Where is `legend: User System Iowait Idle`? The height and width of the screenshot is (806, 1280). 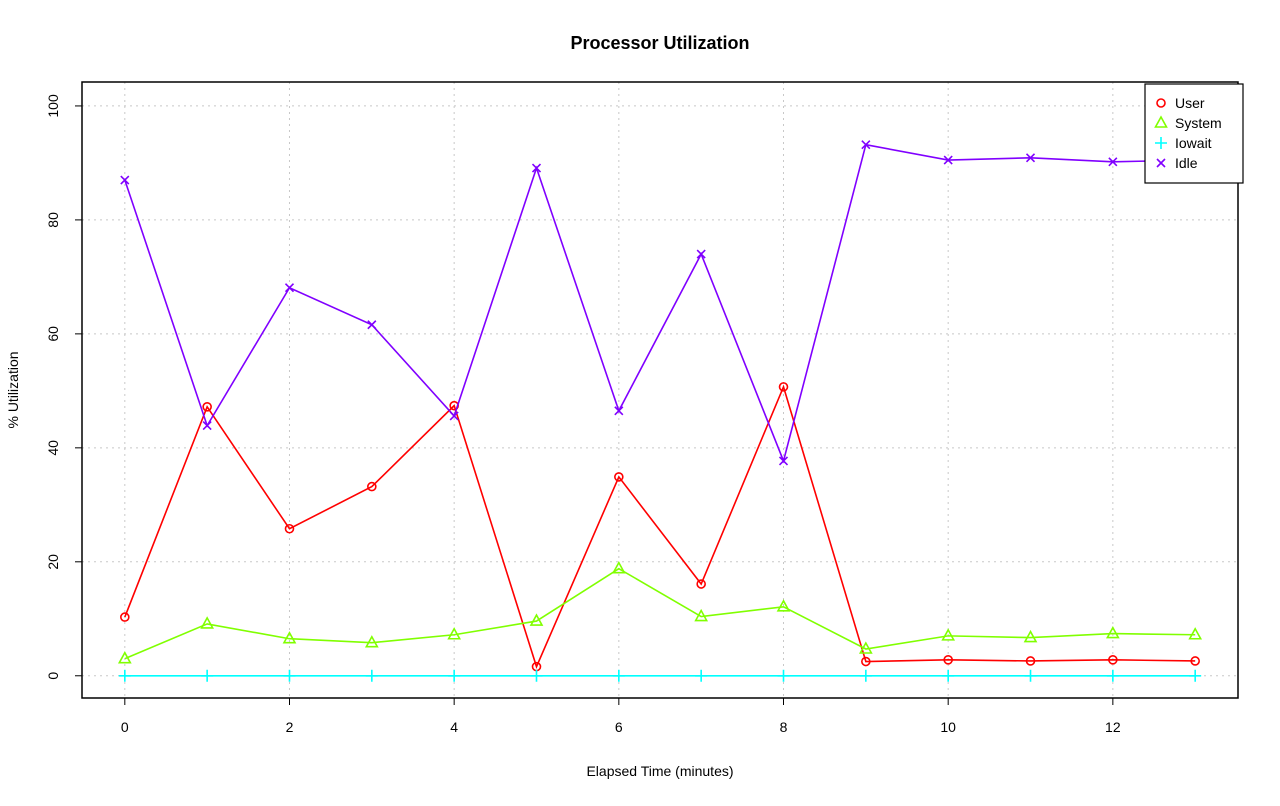 legend: User System Iowait Idle is located at coordinates (1194, 133).